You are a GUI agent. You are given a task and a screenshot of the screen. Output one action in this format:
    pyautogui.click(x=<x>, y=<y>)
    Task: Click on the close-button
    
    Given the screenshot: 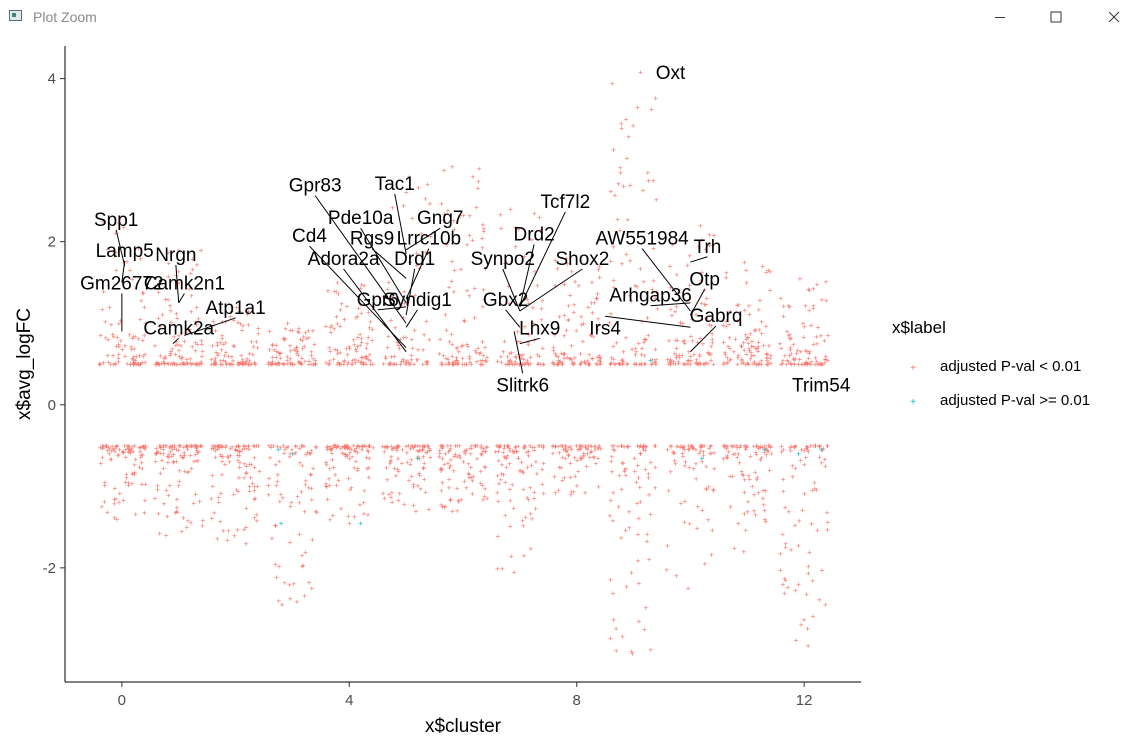 What is the action you would take?
    pyautogui.click(x=1114, y=17)
    